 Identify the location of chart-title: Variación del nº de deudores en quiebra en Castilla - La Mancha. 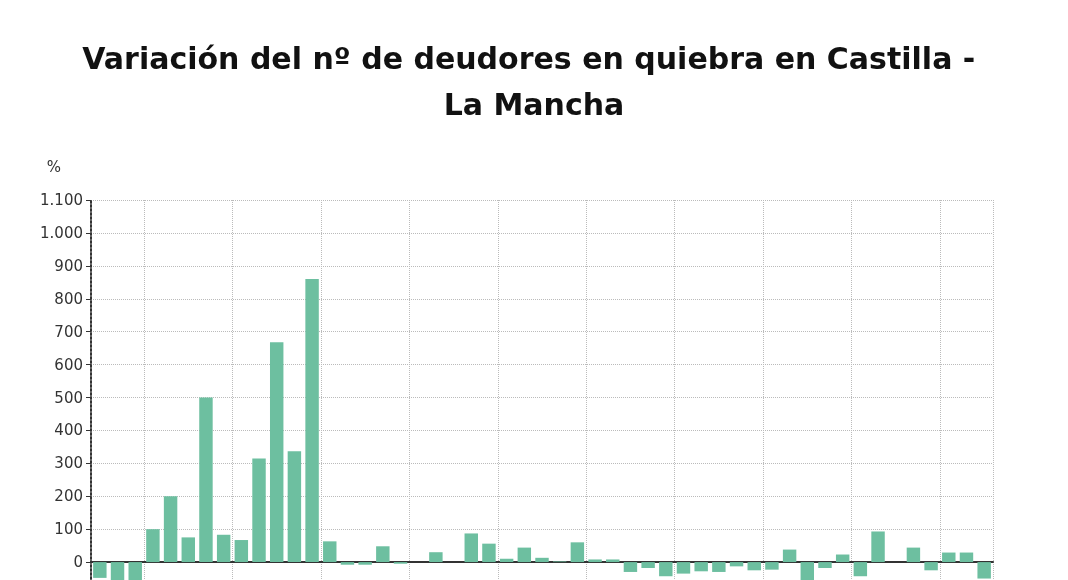
(534, 81).